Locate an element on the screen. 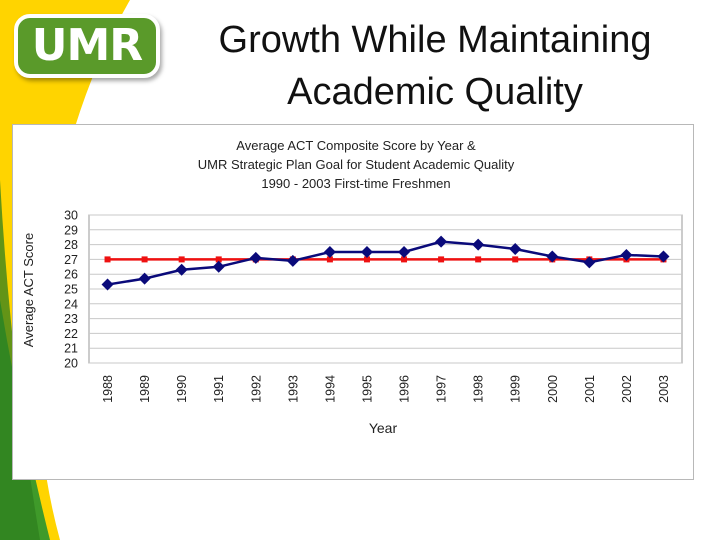 The image size is (720, 540). x-tick-label: 1998 is located at coordinates (479, 389).